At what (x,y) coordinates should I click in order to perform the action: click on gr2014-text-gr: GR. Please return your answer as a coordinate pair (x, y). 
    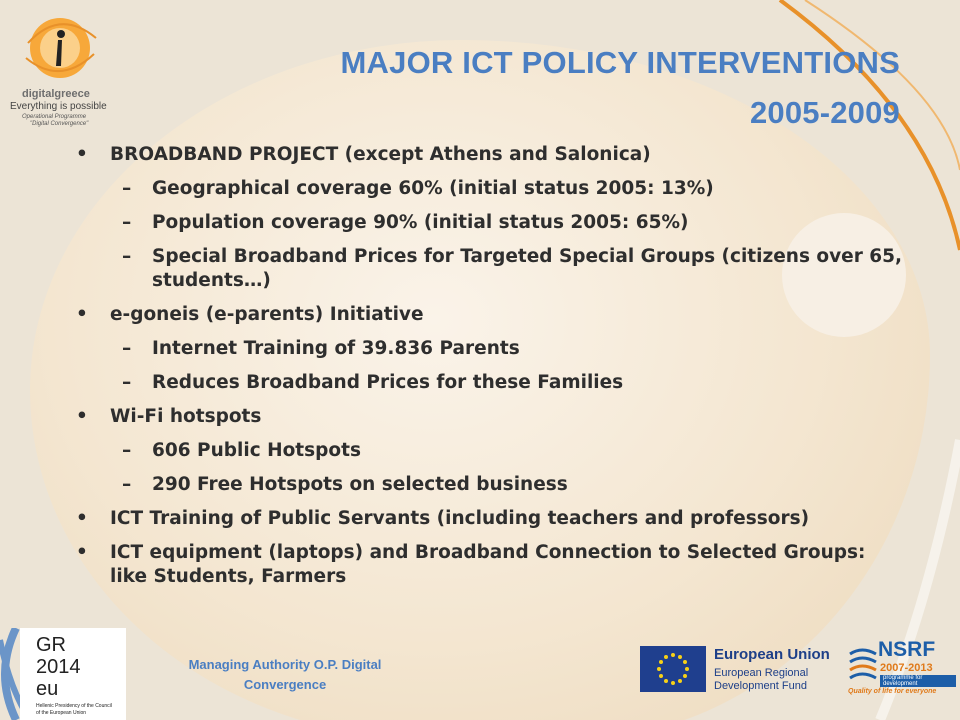
    Looking at the image, I should click on (51, 645).